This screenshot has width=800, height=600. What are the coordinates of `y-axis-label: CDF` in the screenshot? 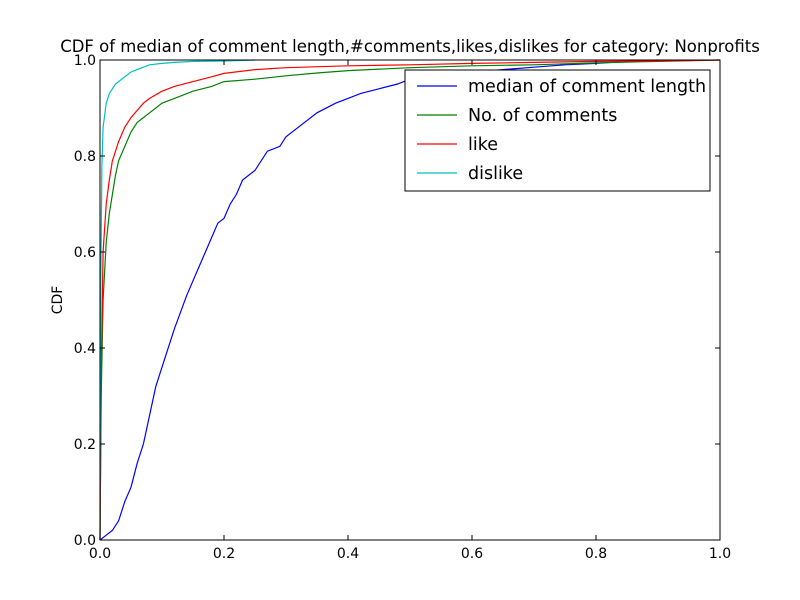 It's located at (58, 300).